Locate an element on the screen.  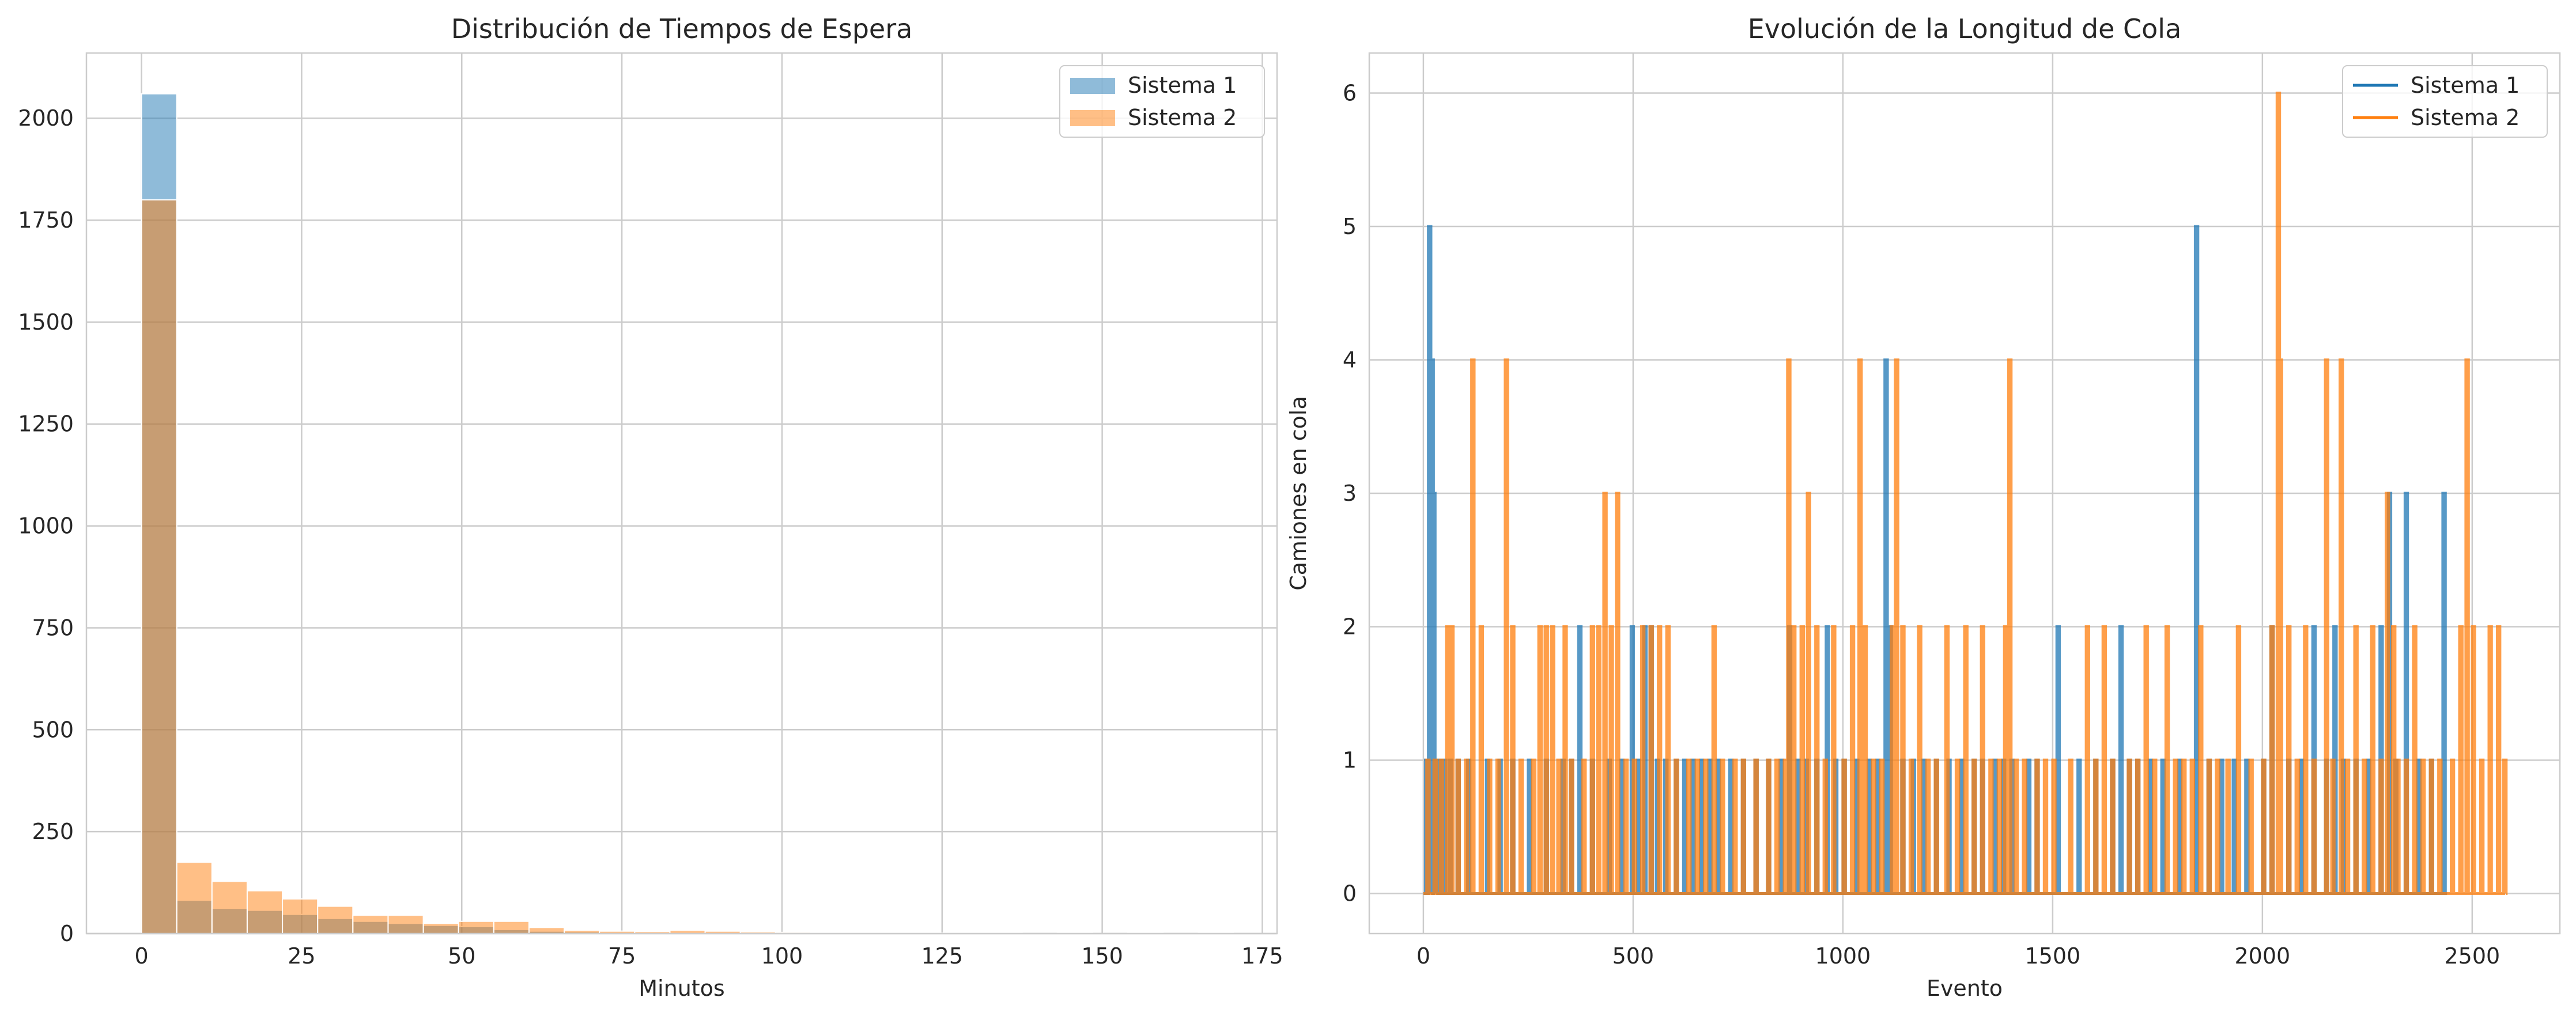
y-tick-label: 1750 is located at coordinates (46, 220).